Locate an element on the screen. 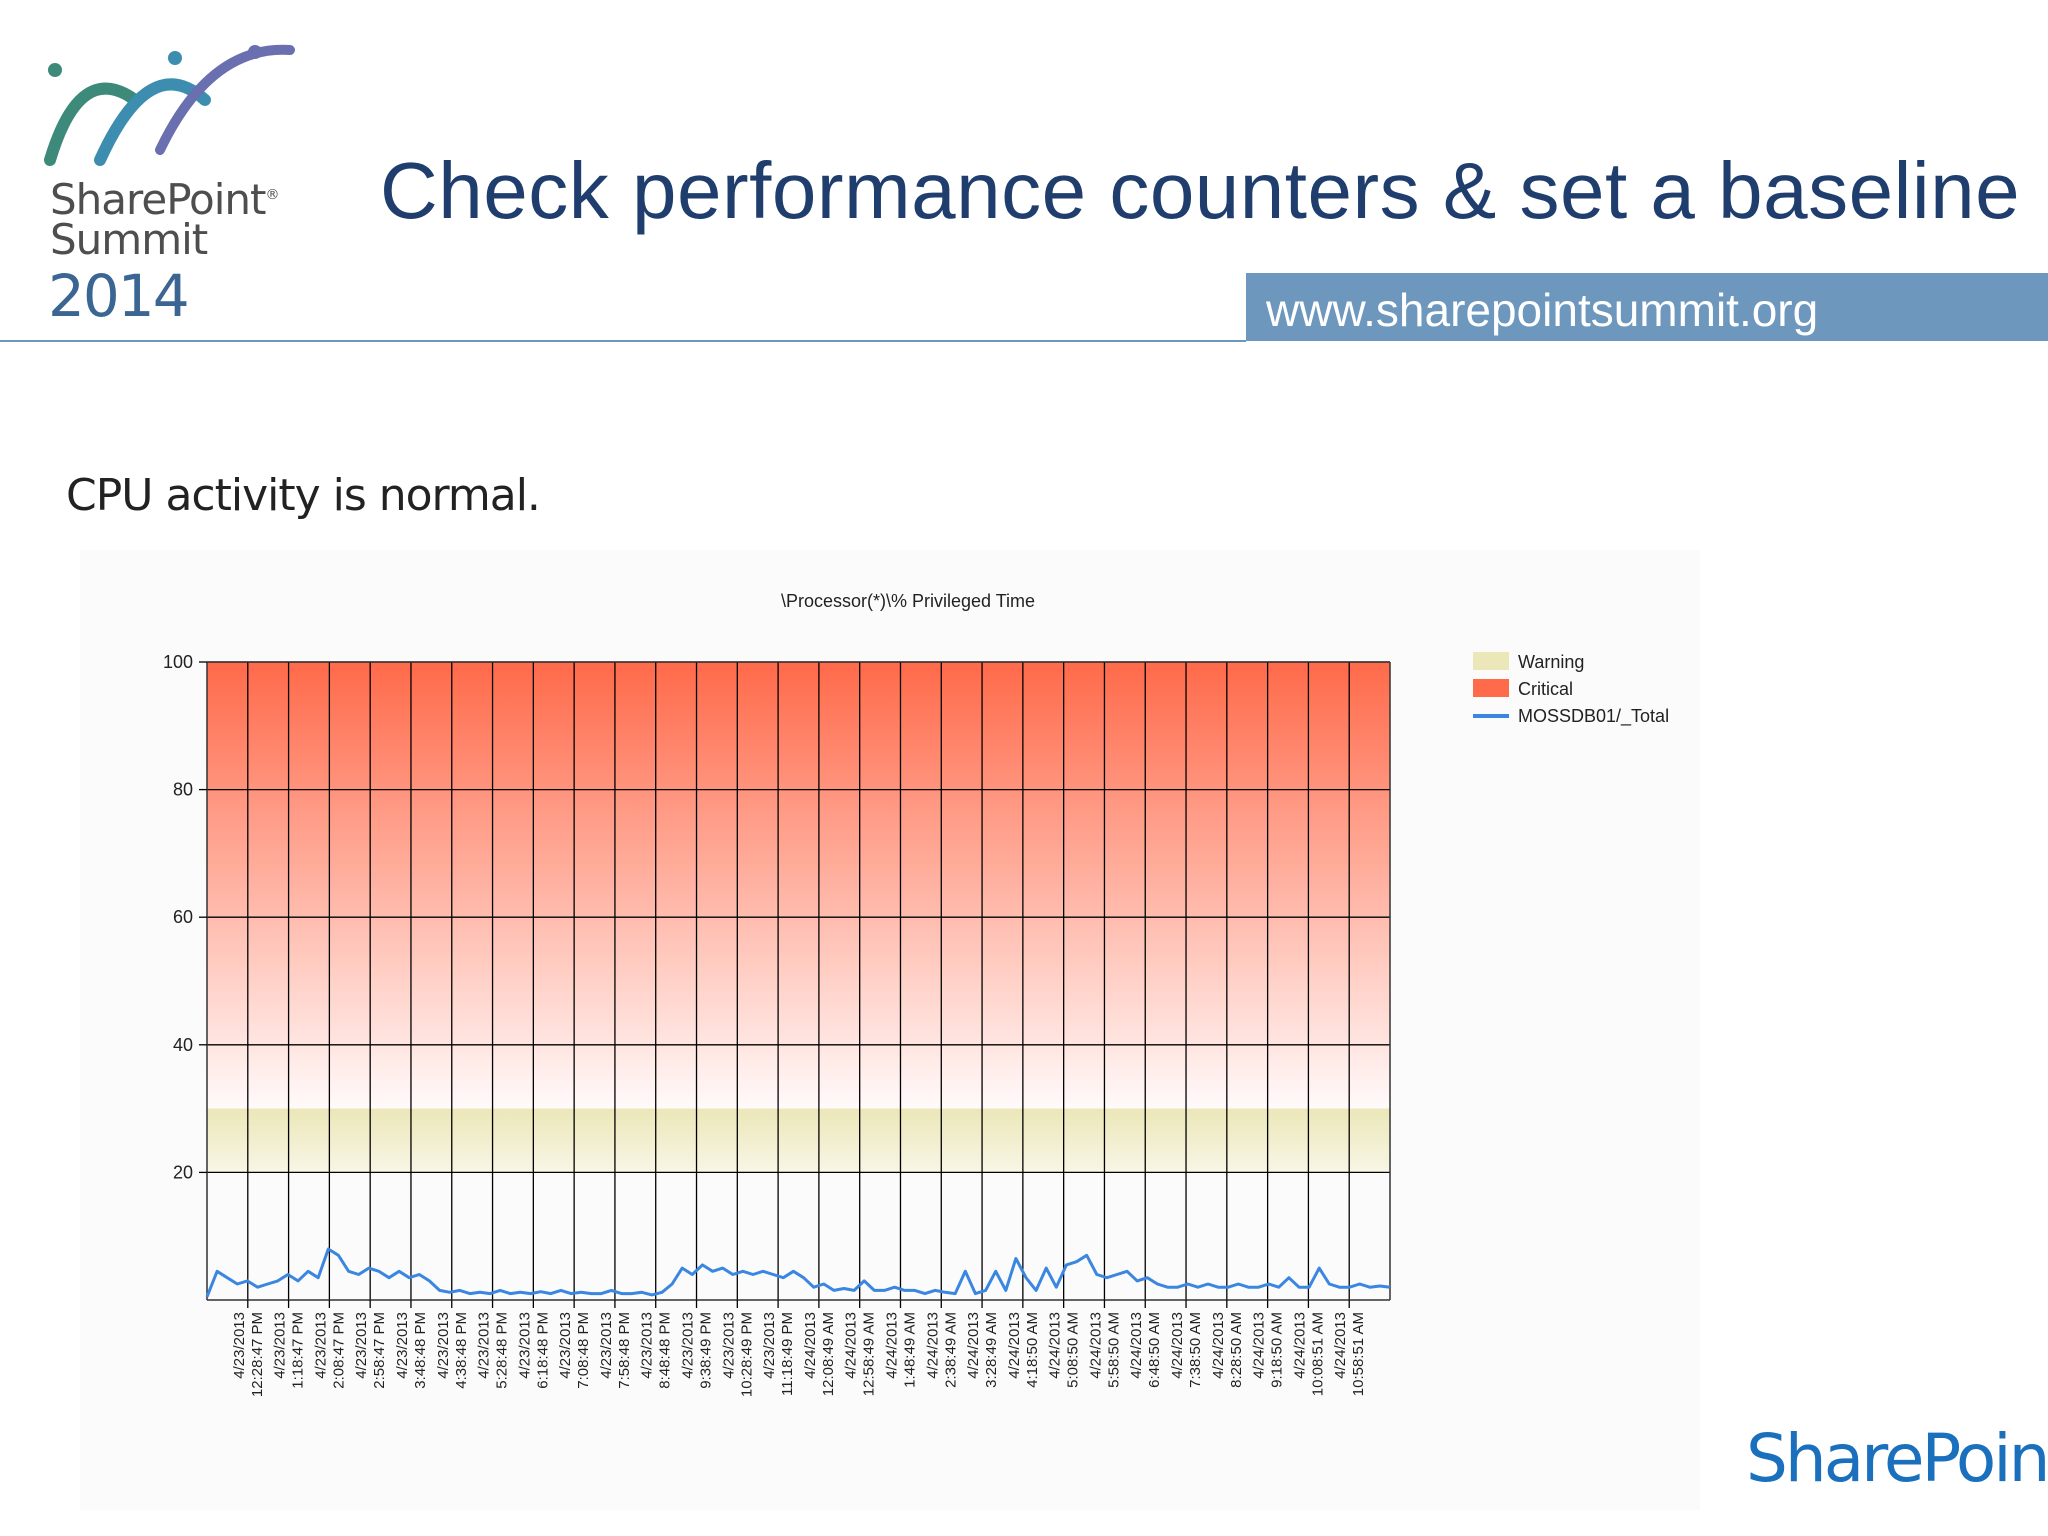 The image size is (2048, 1536). x-tick-label: 4/24/20139:18:50 AM is located at coordinates (1268, 1350).